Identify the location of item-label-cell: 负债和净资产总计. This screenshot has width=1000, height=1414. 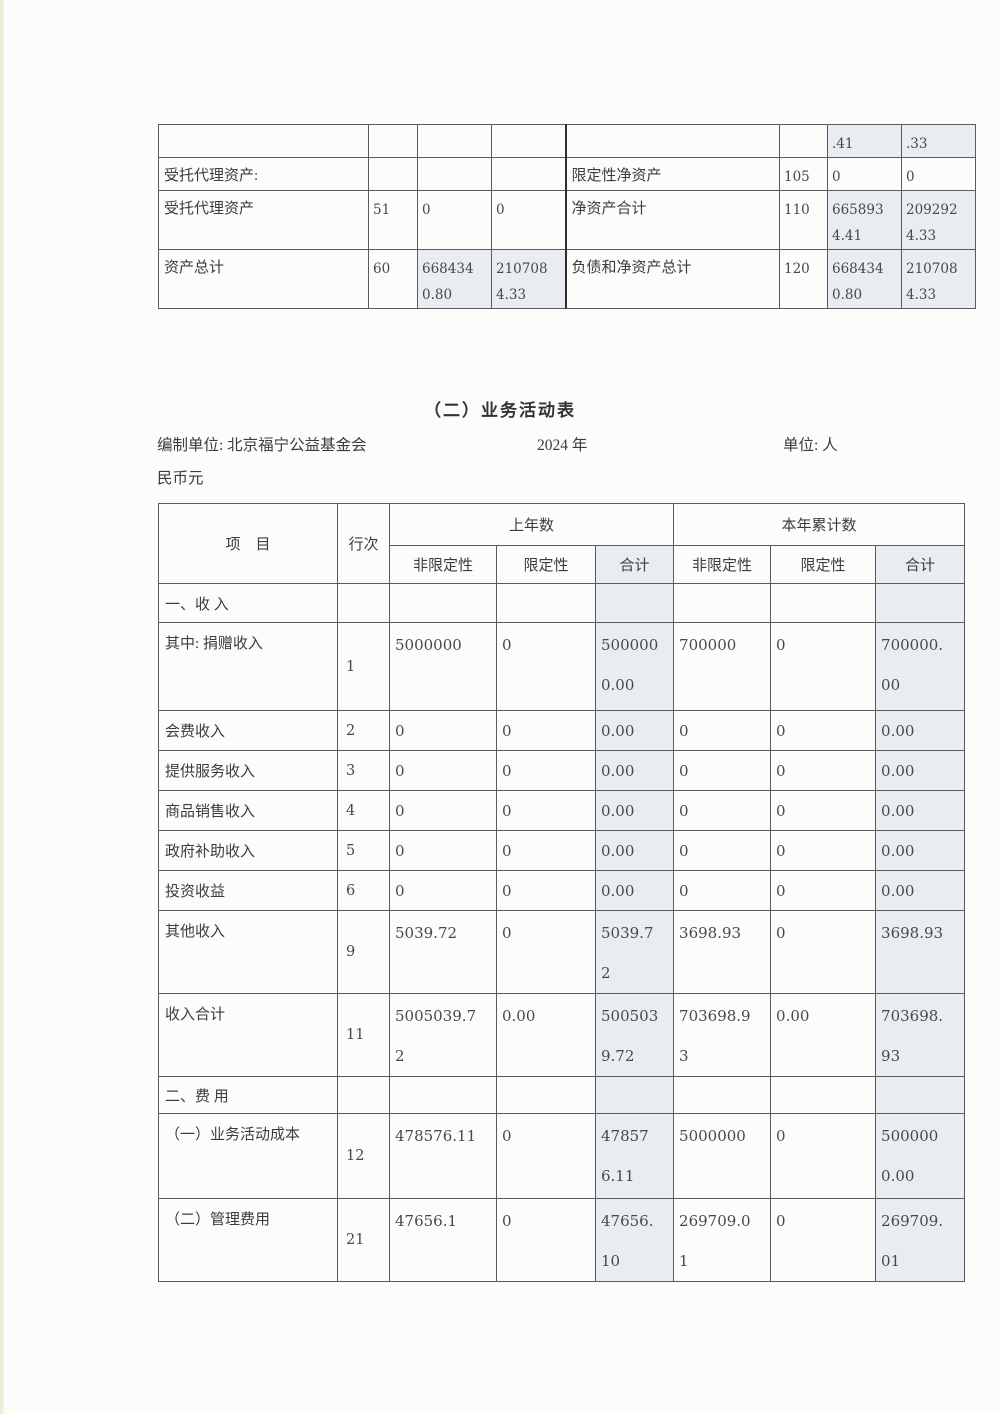
(672, 279).